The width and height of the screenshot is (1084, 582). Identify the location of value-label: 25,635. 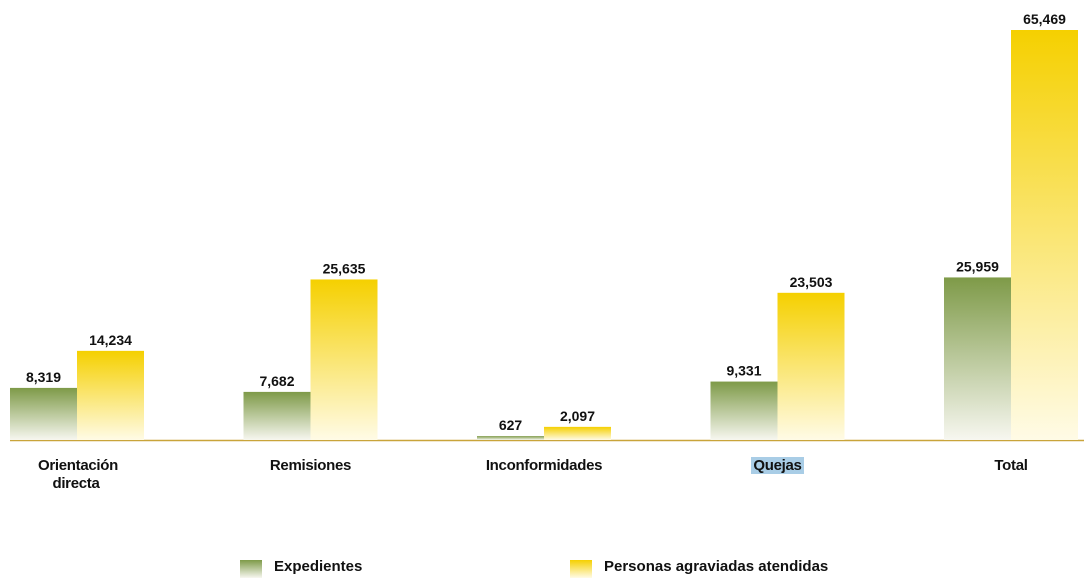
(344, 268).